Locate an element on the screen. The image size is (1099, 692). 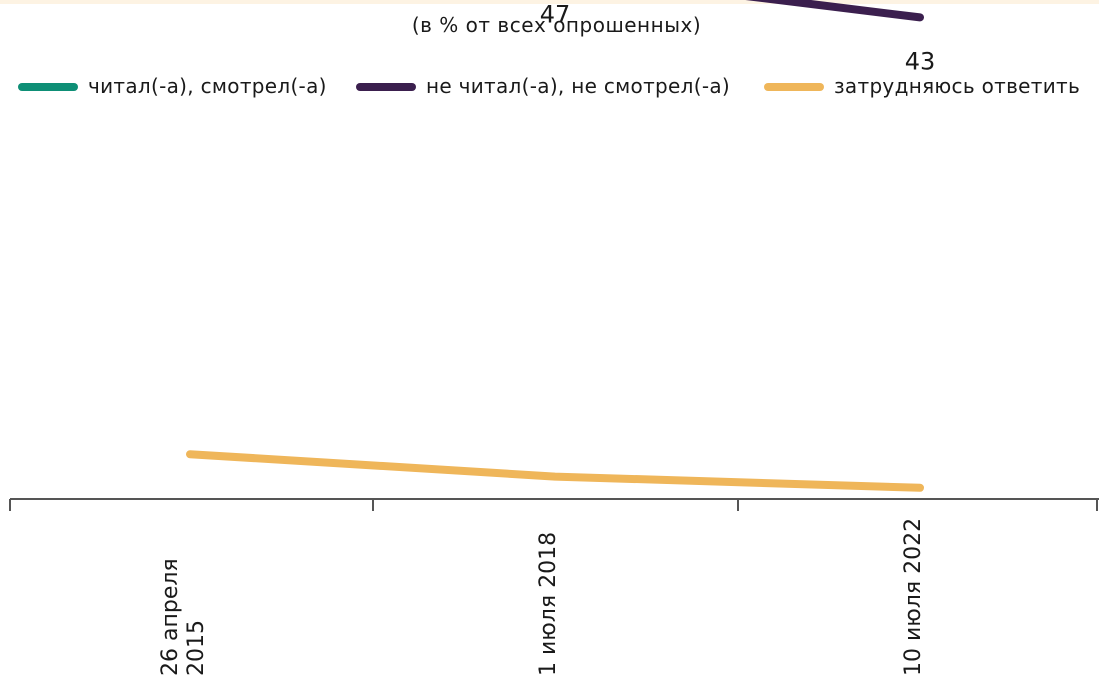
legend-label-not-read: не читал(-а), не смотрел(-а) is located at coordinates (578, 86).